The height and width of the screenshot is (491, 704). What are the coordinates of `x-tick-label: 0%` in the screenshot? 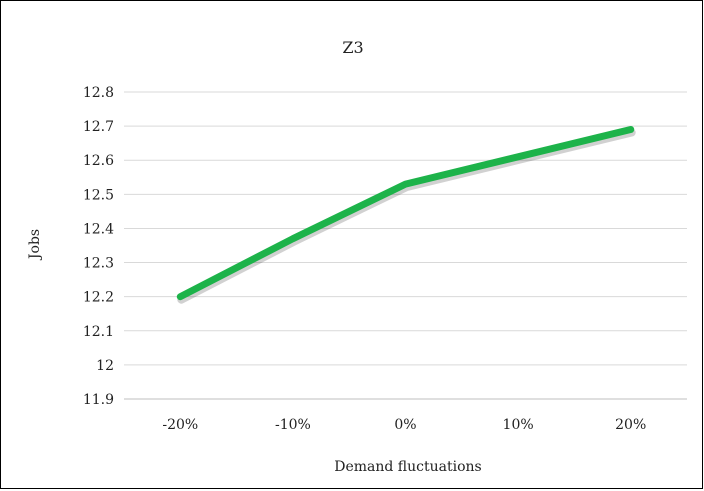 It's located at (405, 425).